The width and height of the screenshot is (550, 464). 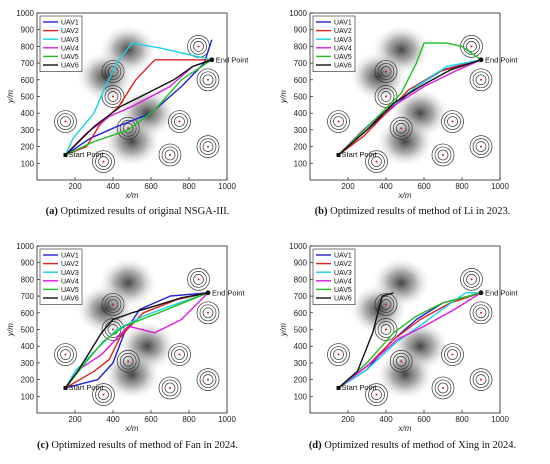 I want to click on legend-box, so click(x=334, y=43).